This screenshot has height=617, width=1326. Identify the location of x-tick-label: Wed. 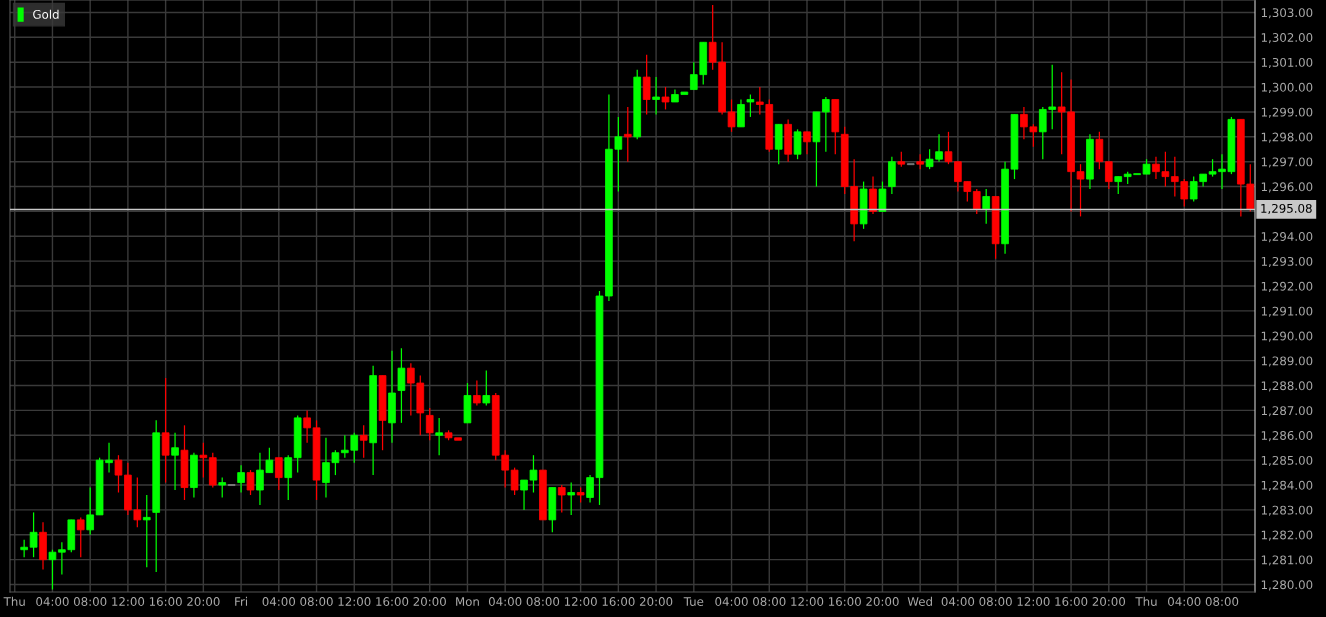
(919, 601).